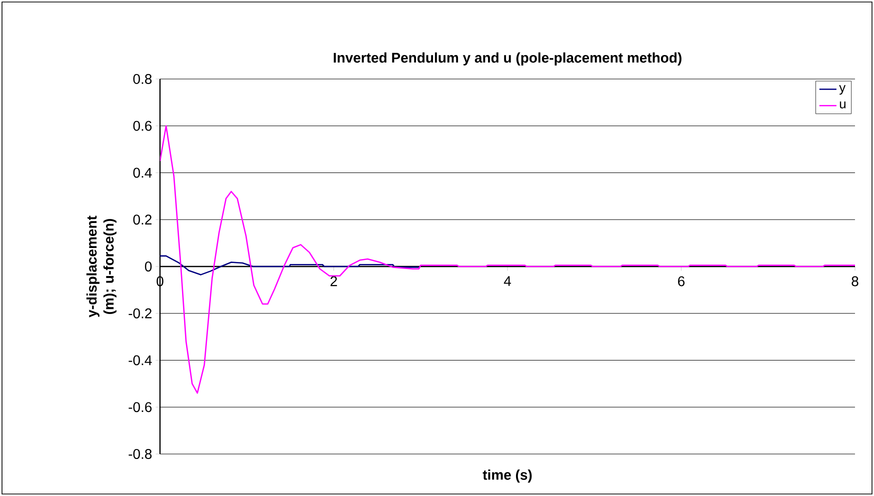 Image resolution: width=874 pixels, height=496 pixels. Describe the element at coordinates (855, 281) in the screenshot. I see `x-tick-label: 8` at that location.